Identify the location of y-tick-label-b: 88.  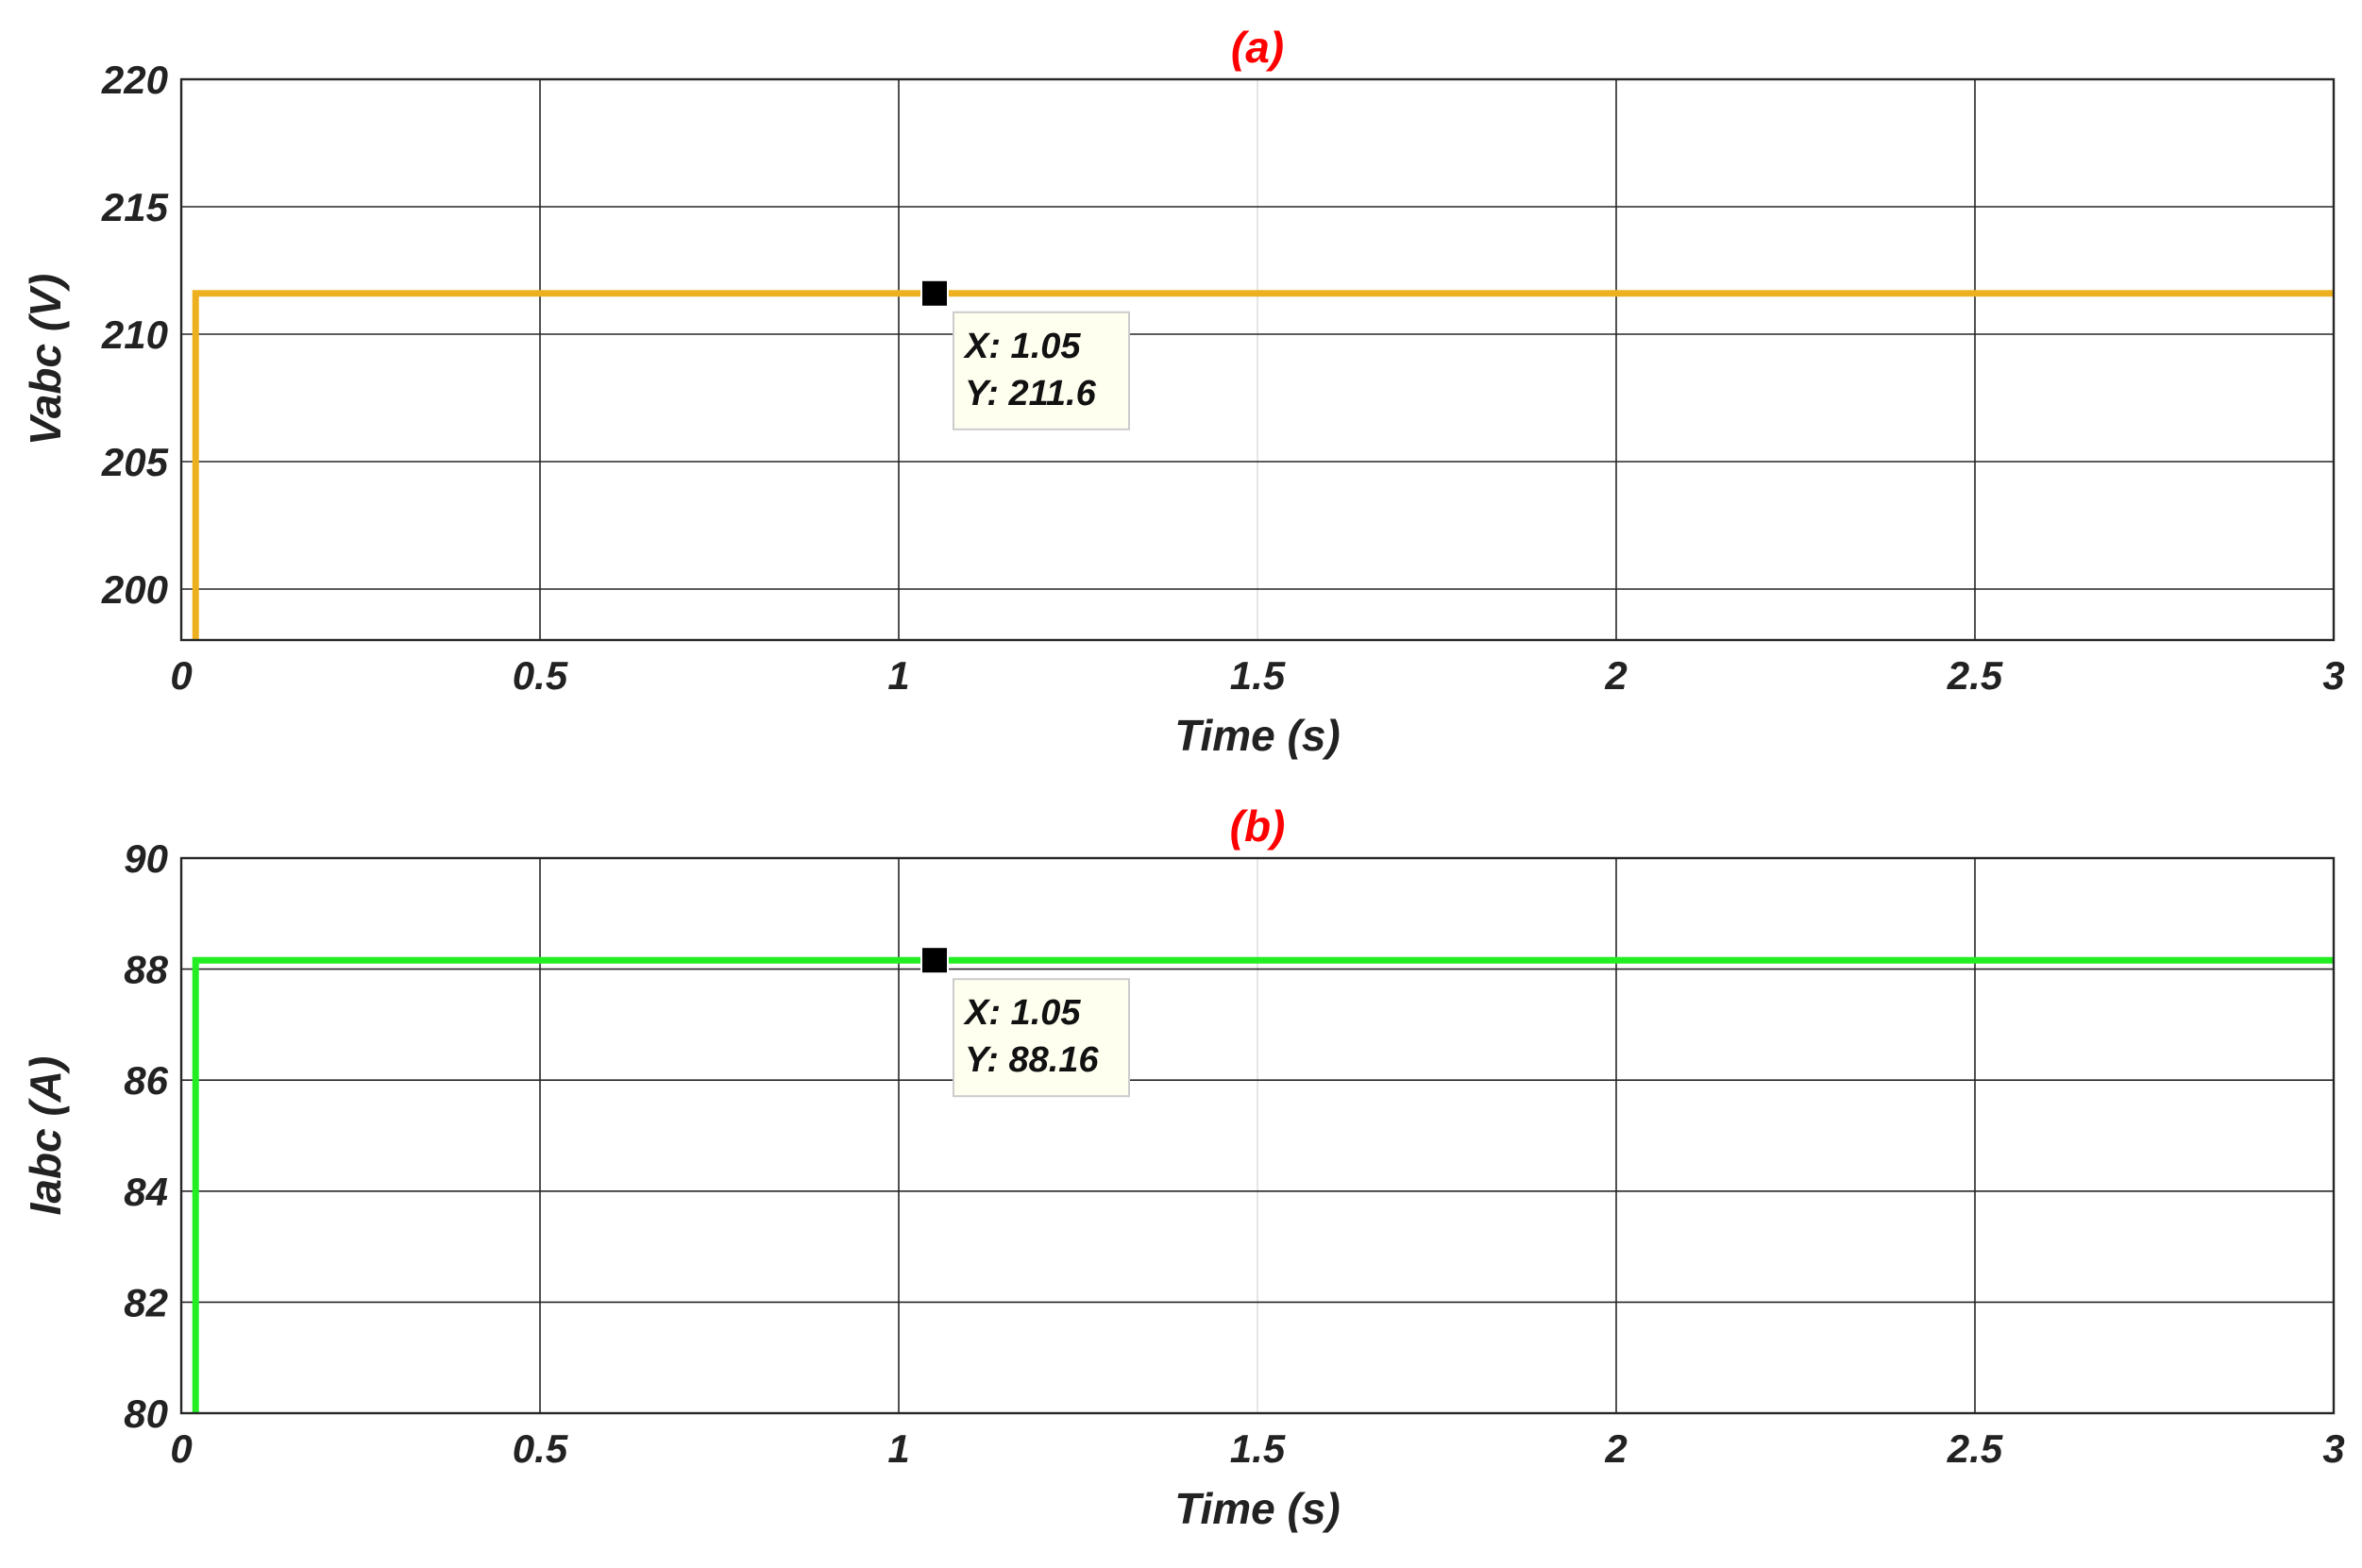
(146, 970).